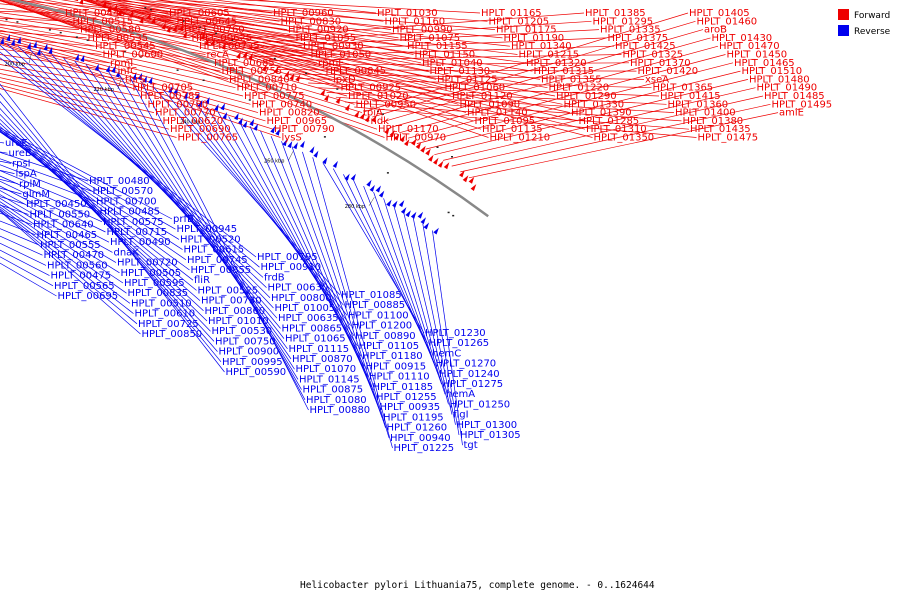 This screenshot has width=900, height=600. I want to click on gene-label: HPLT_01065, so click(315, 339).